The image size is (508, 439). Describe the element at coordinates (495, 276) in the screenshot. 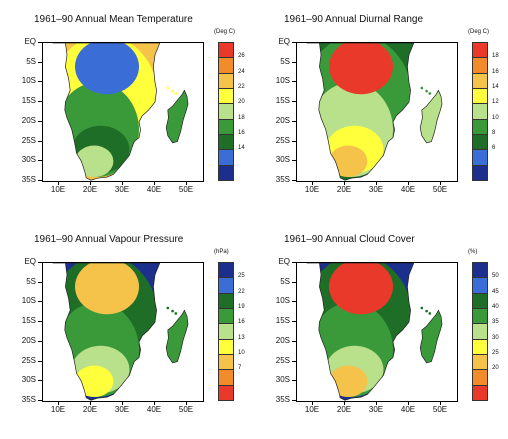

I see `colorbar-label: 50` at that location.